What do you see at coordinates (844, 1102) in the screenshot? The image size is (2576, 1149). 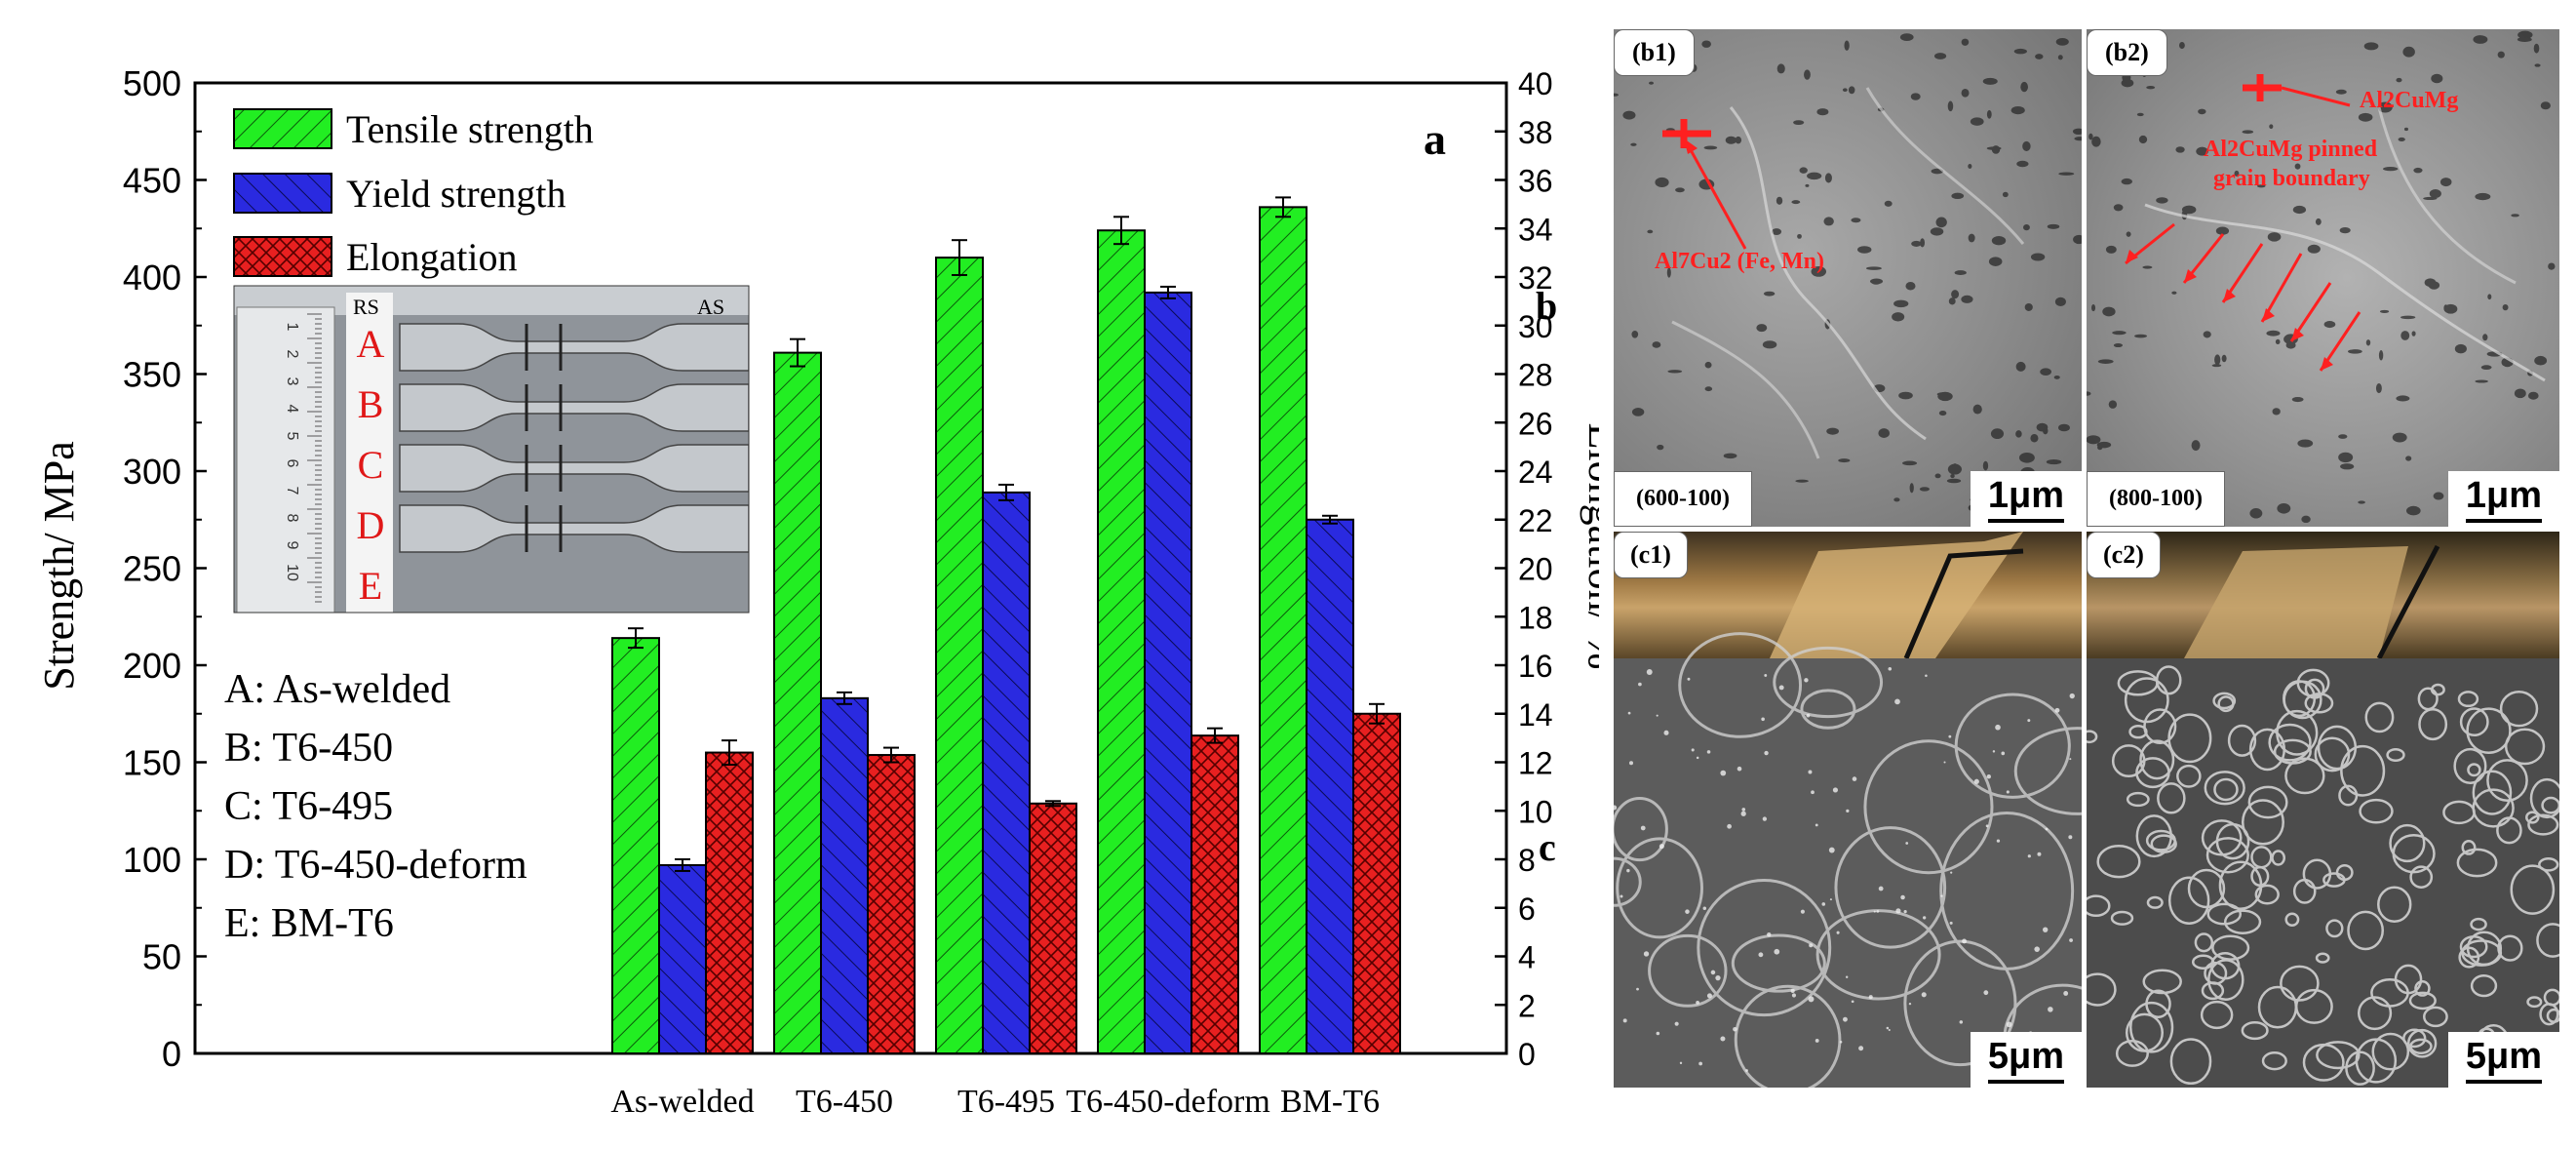 I see `category-label: T6-450` at bounding box center [844, 1102].